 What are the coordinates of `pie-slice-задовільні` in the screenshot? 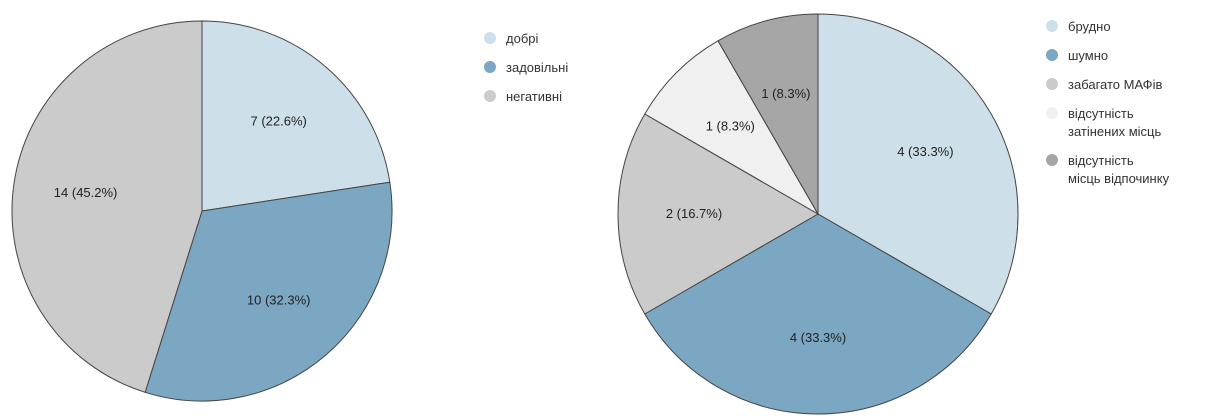 It's located at (268, 291).